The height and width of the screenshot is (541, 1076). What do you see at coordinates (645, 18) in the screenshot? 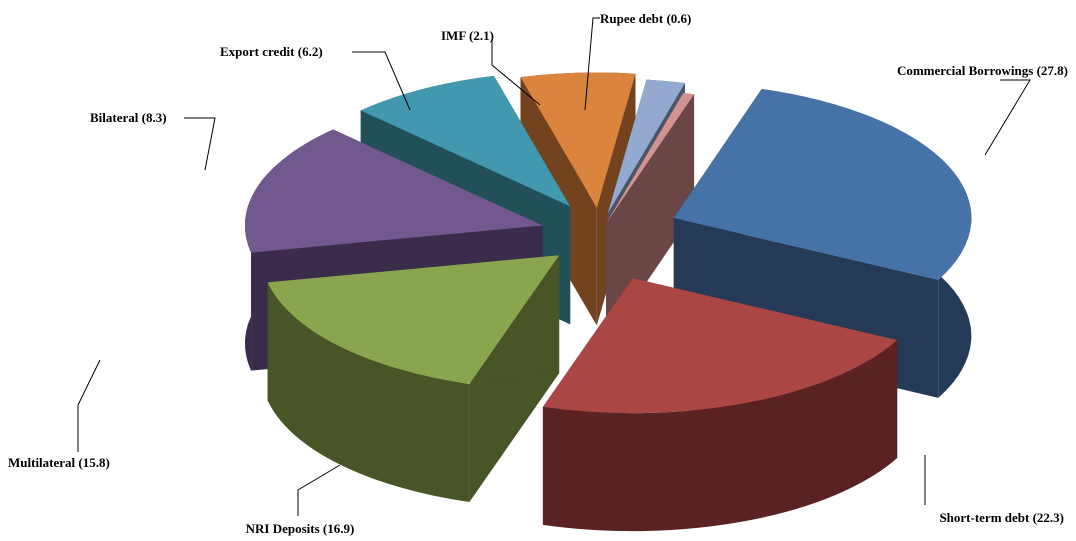
I see `slice-label-7: Rupee debt (0.6)` at bounding box center [645, 18].